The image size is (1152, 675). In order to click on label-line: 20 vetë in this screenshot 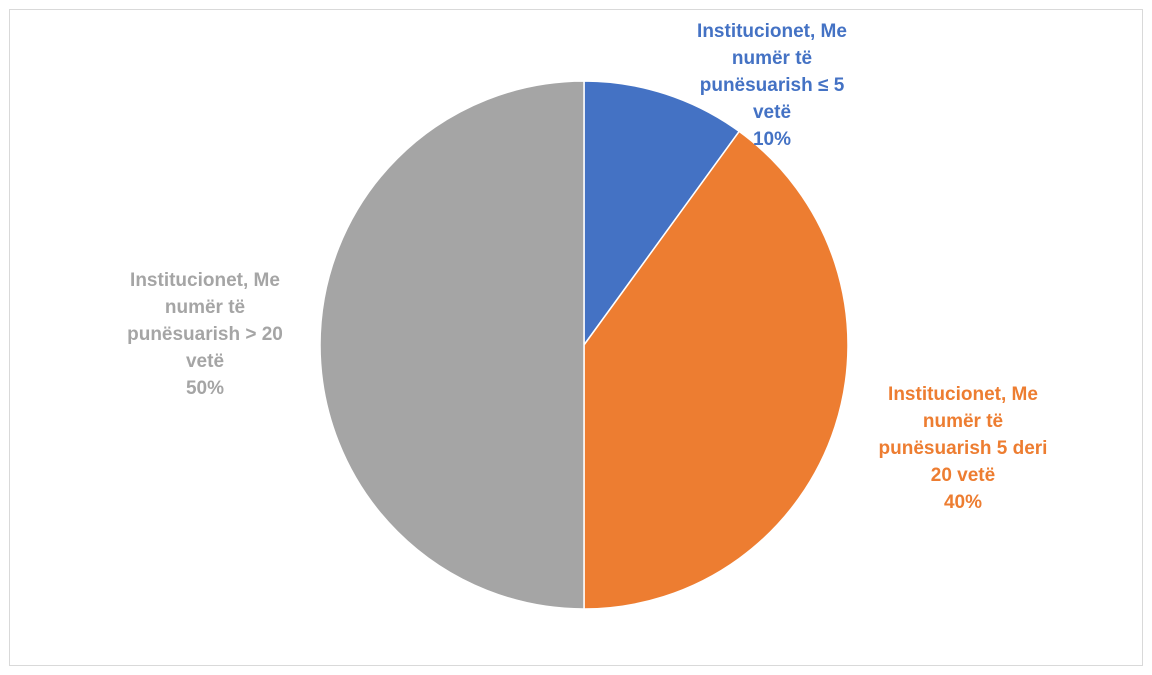, I will do `click(963, 475)`.